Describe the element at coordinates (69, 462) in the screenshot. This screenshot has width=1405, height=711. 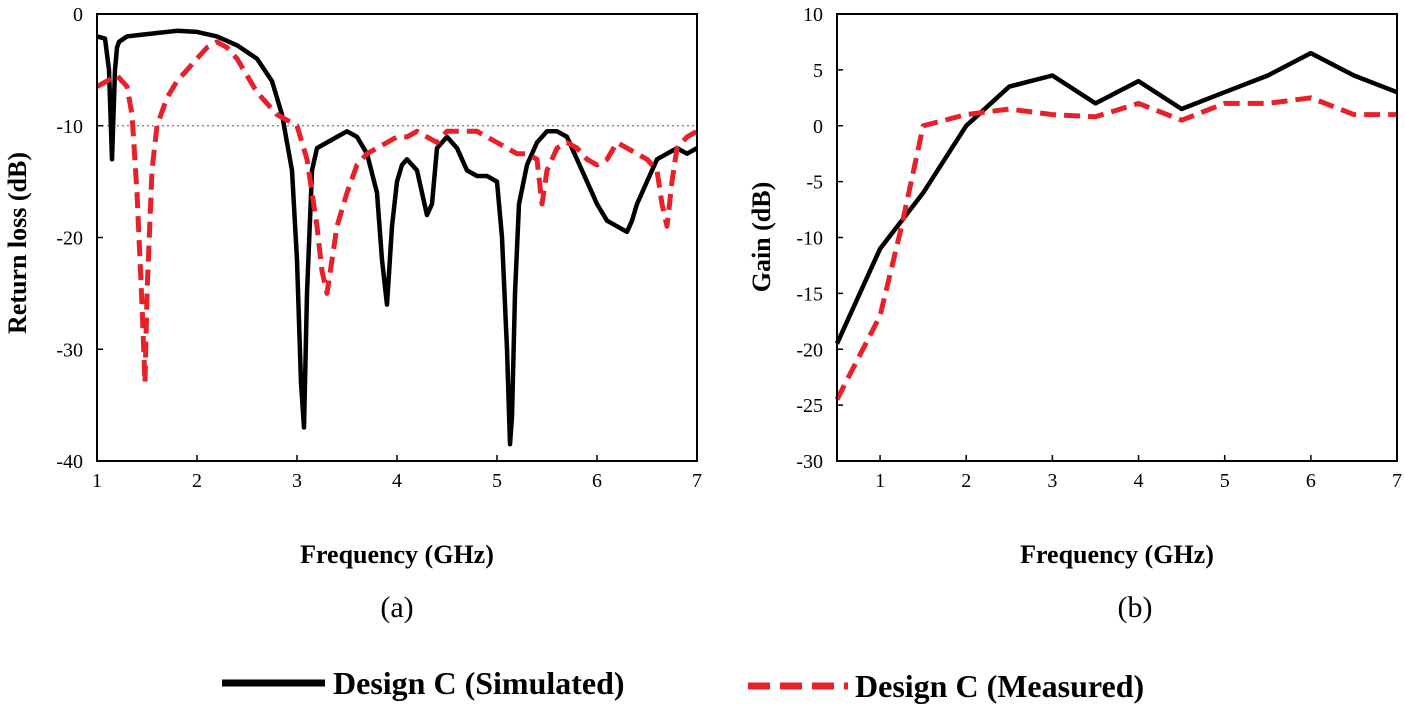
I see `chart-a-ytick-label: -40` at that location.